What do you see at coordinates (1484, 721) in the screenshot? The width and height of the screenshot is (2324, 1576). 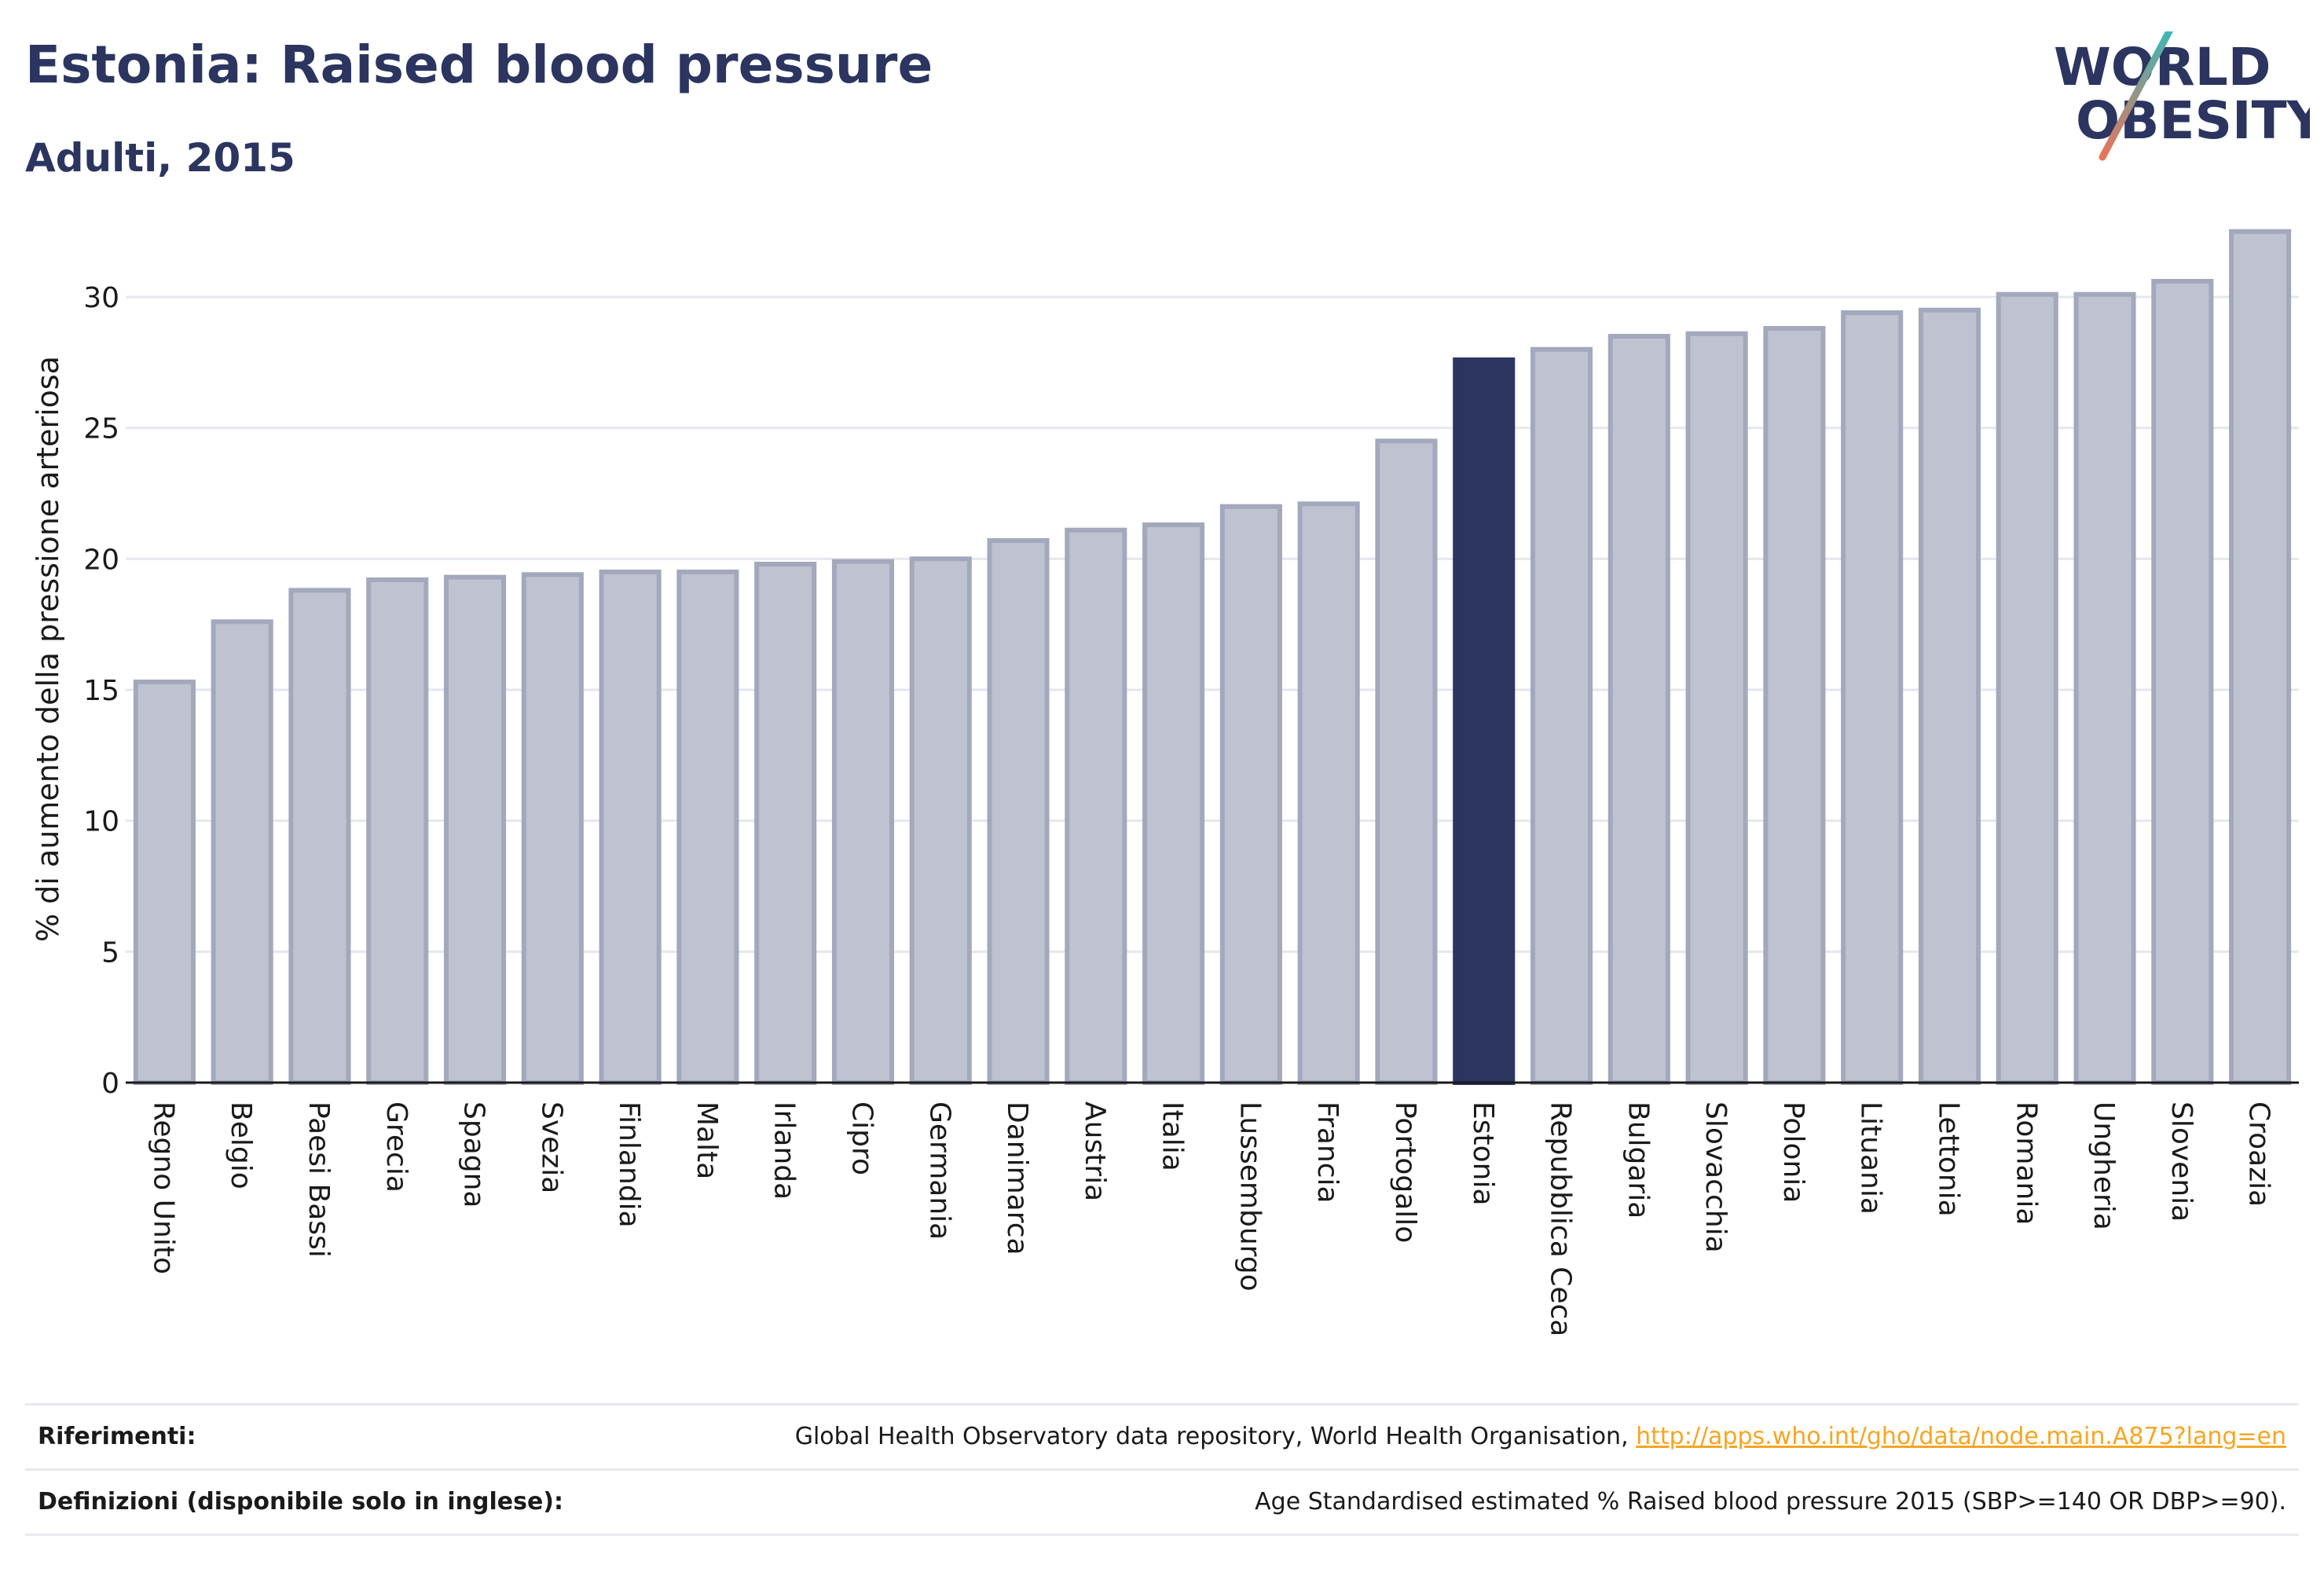 I see `bar-estonia` at bounding box center [1484, 721].